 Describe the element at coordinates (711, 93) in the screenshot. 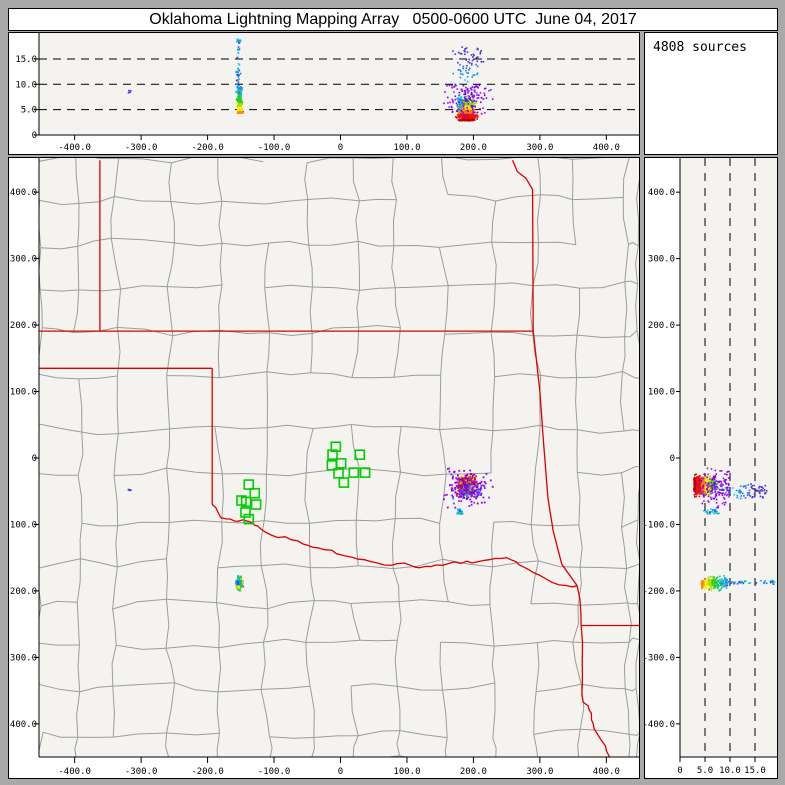

I see `sources-box: 4808 sources` at that location.